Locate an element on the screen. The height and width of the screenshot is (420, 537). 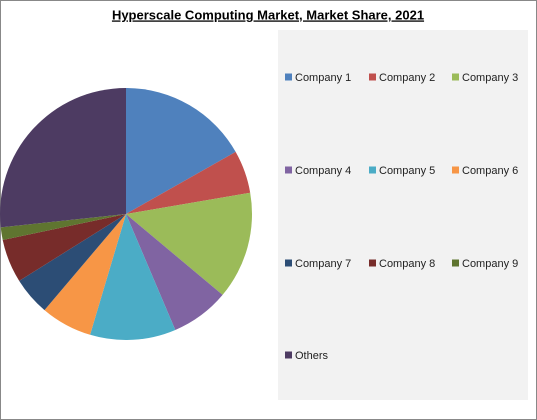
legend-label: Company 8 is located at coordinates (407, 264).